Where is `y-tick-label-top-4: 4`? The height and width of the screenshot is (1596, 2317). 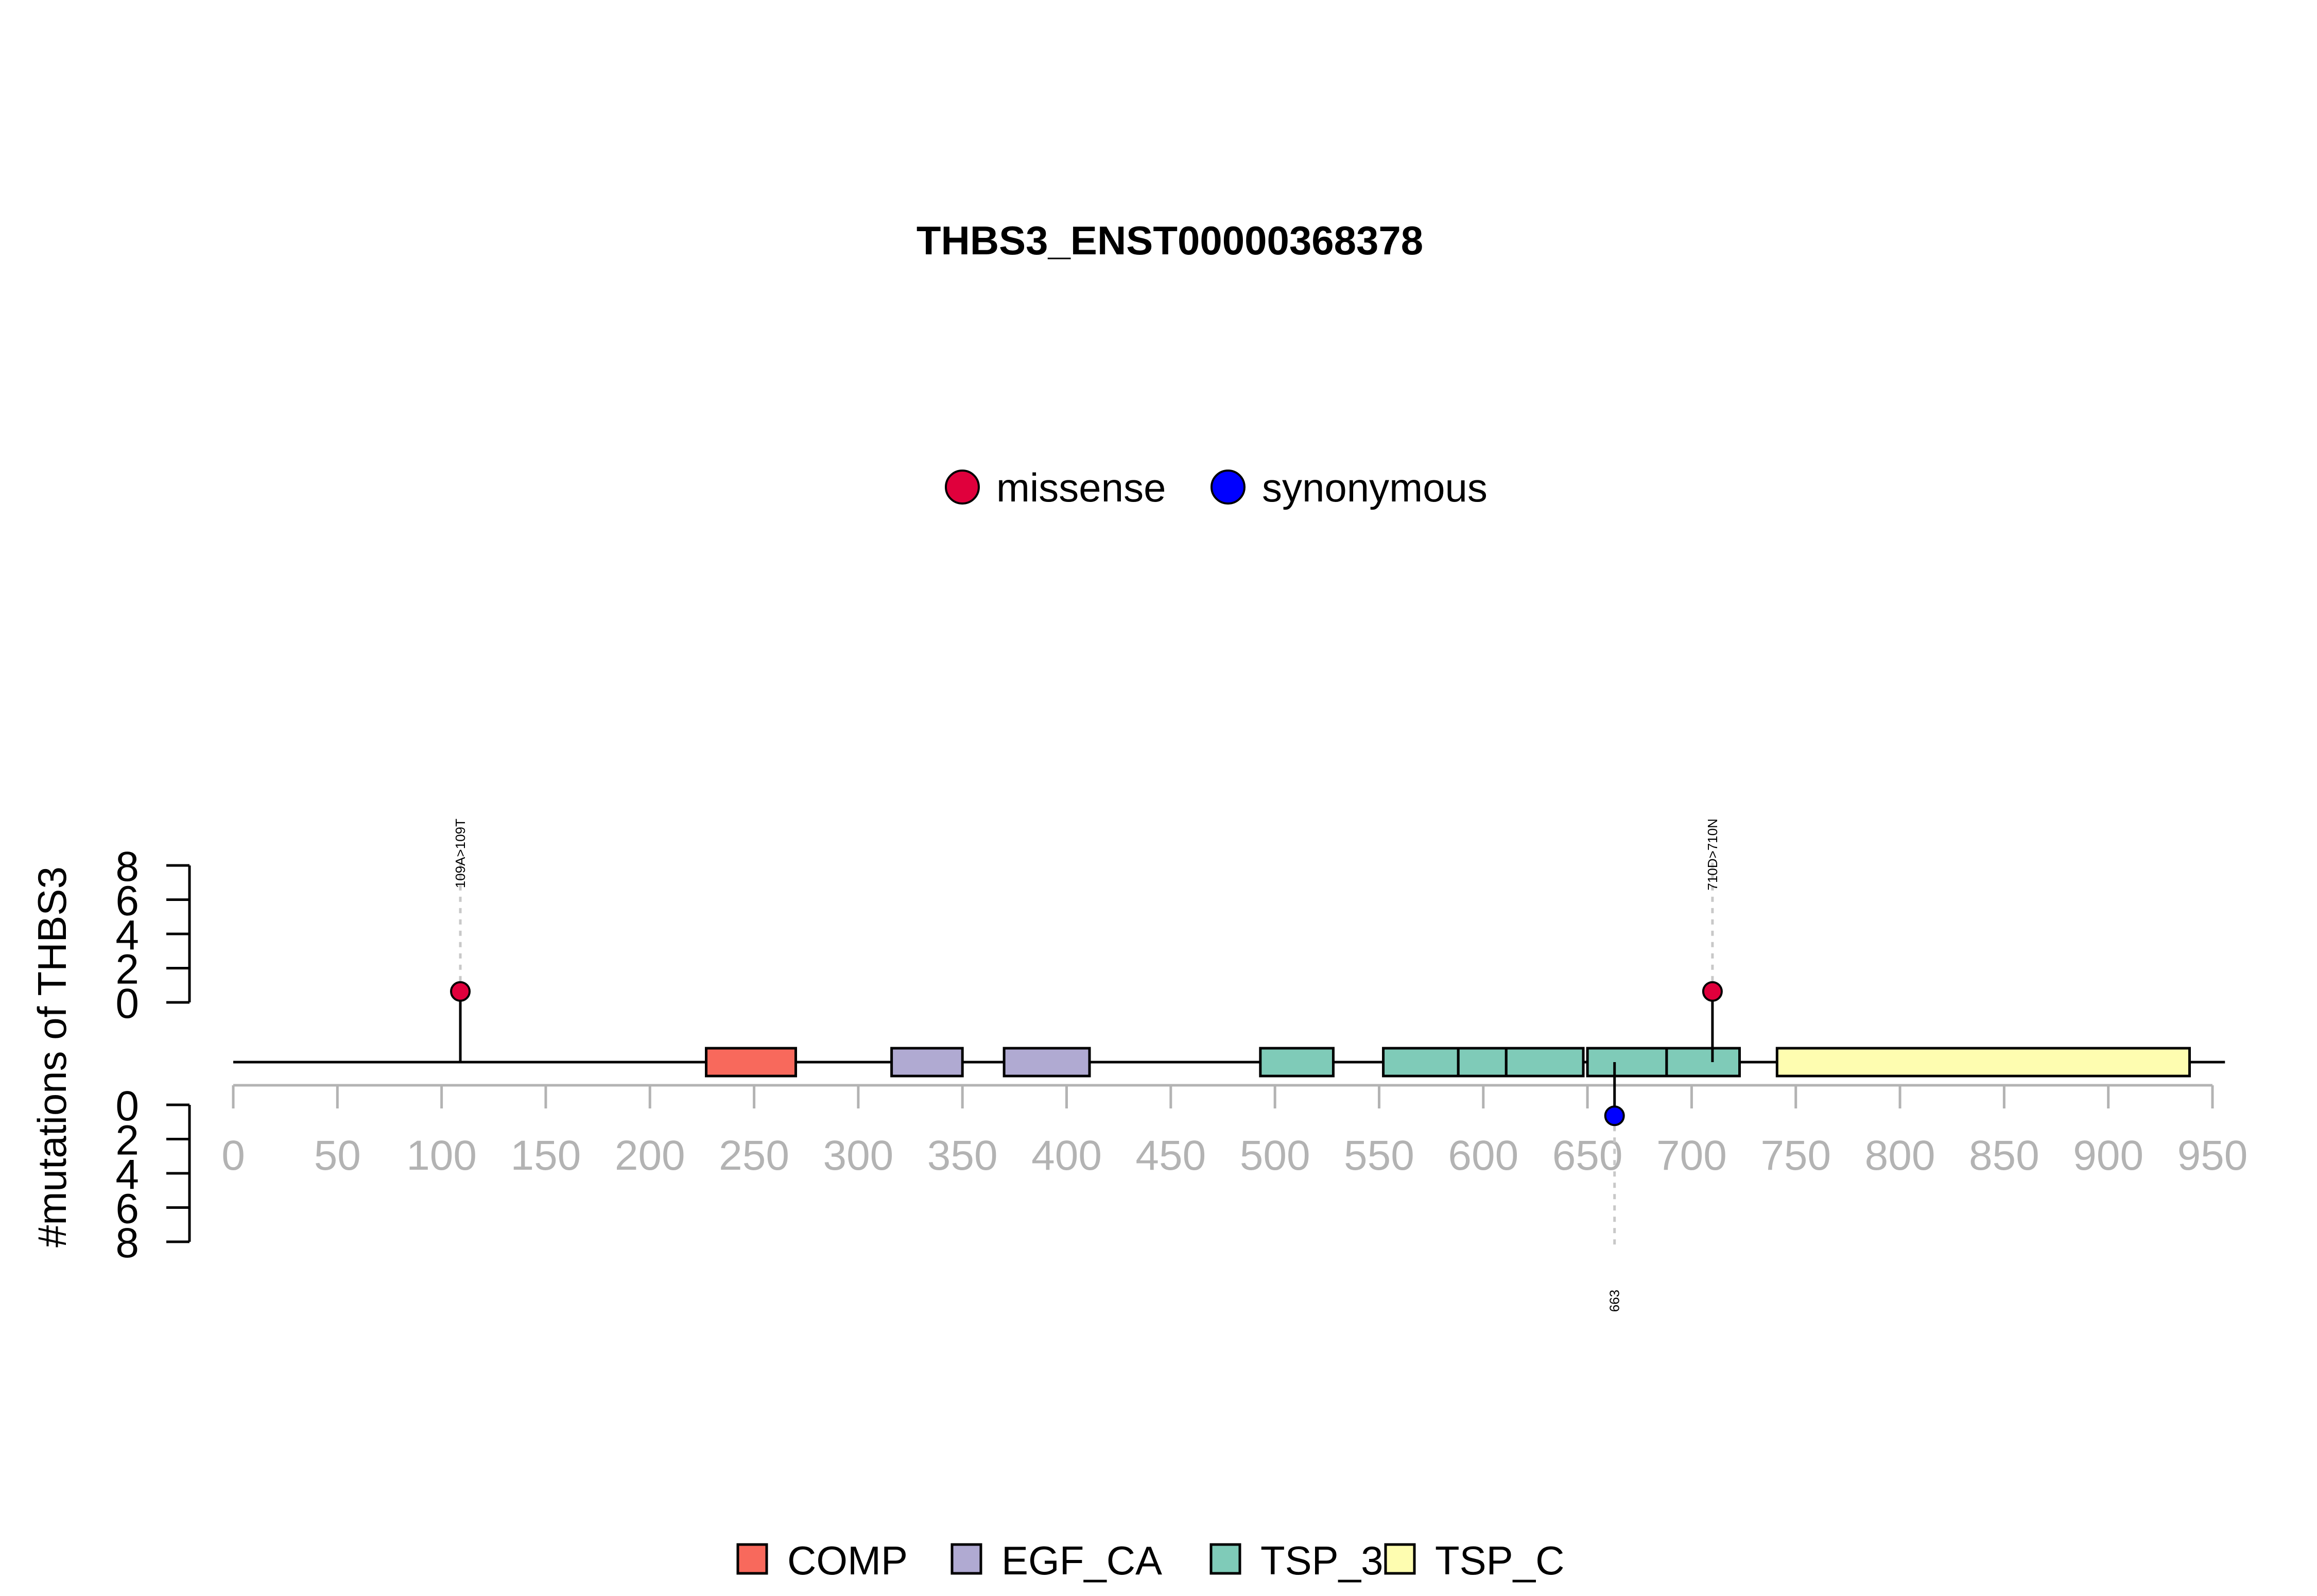 y-tick-label-top-4: 4 is located at coordinates (127, 936).